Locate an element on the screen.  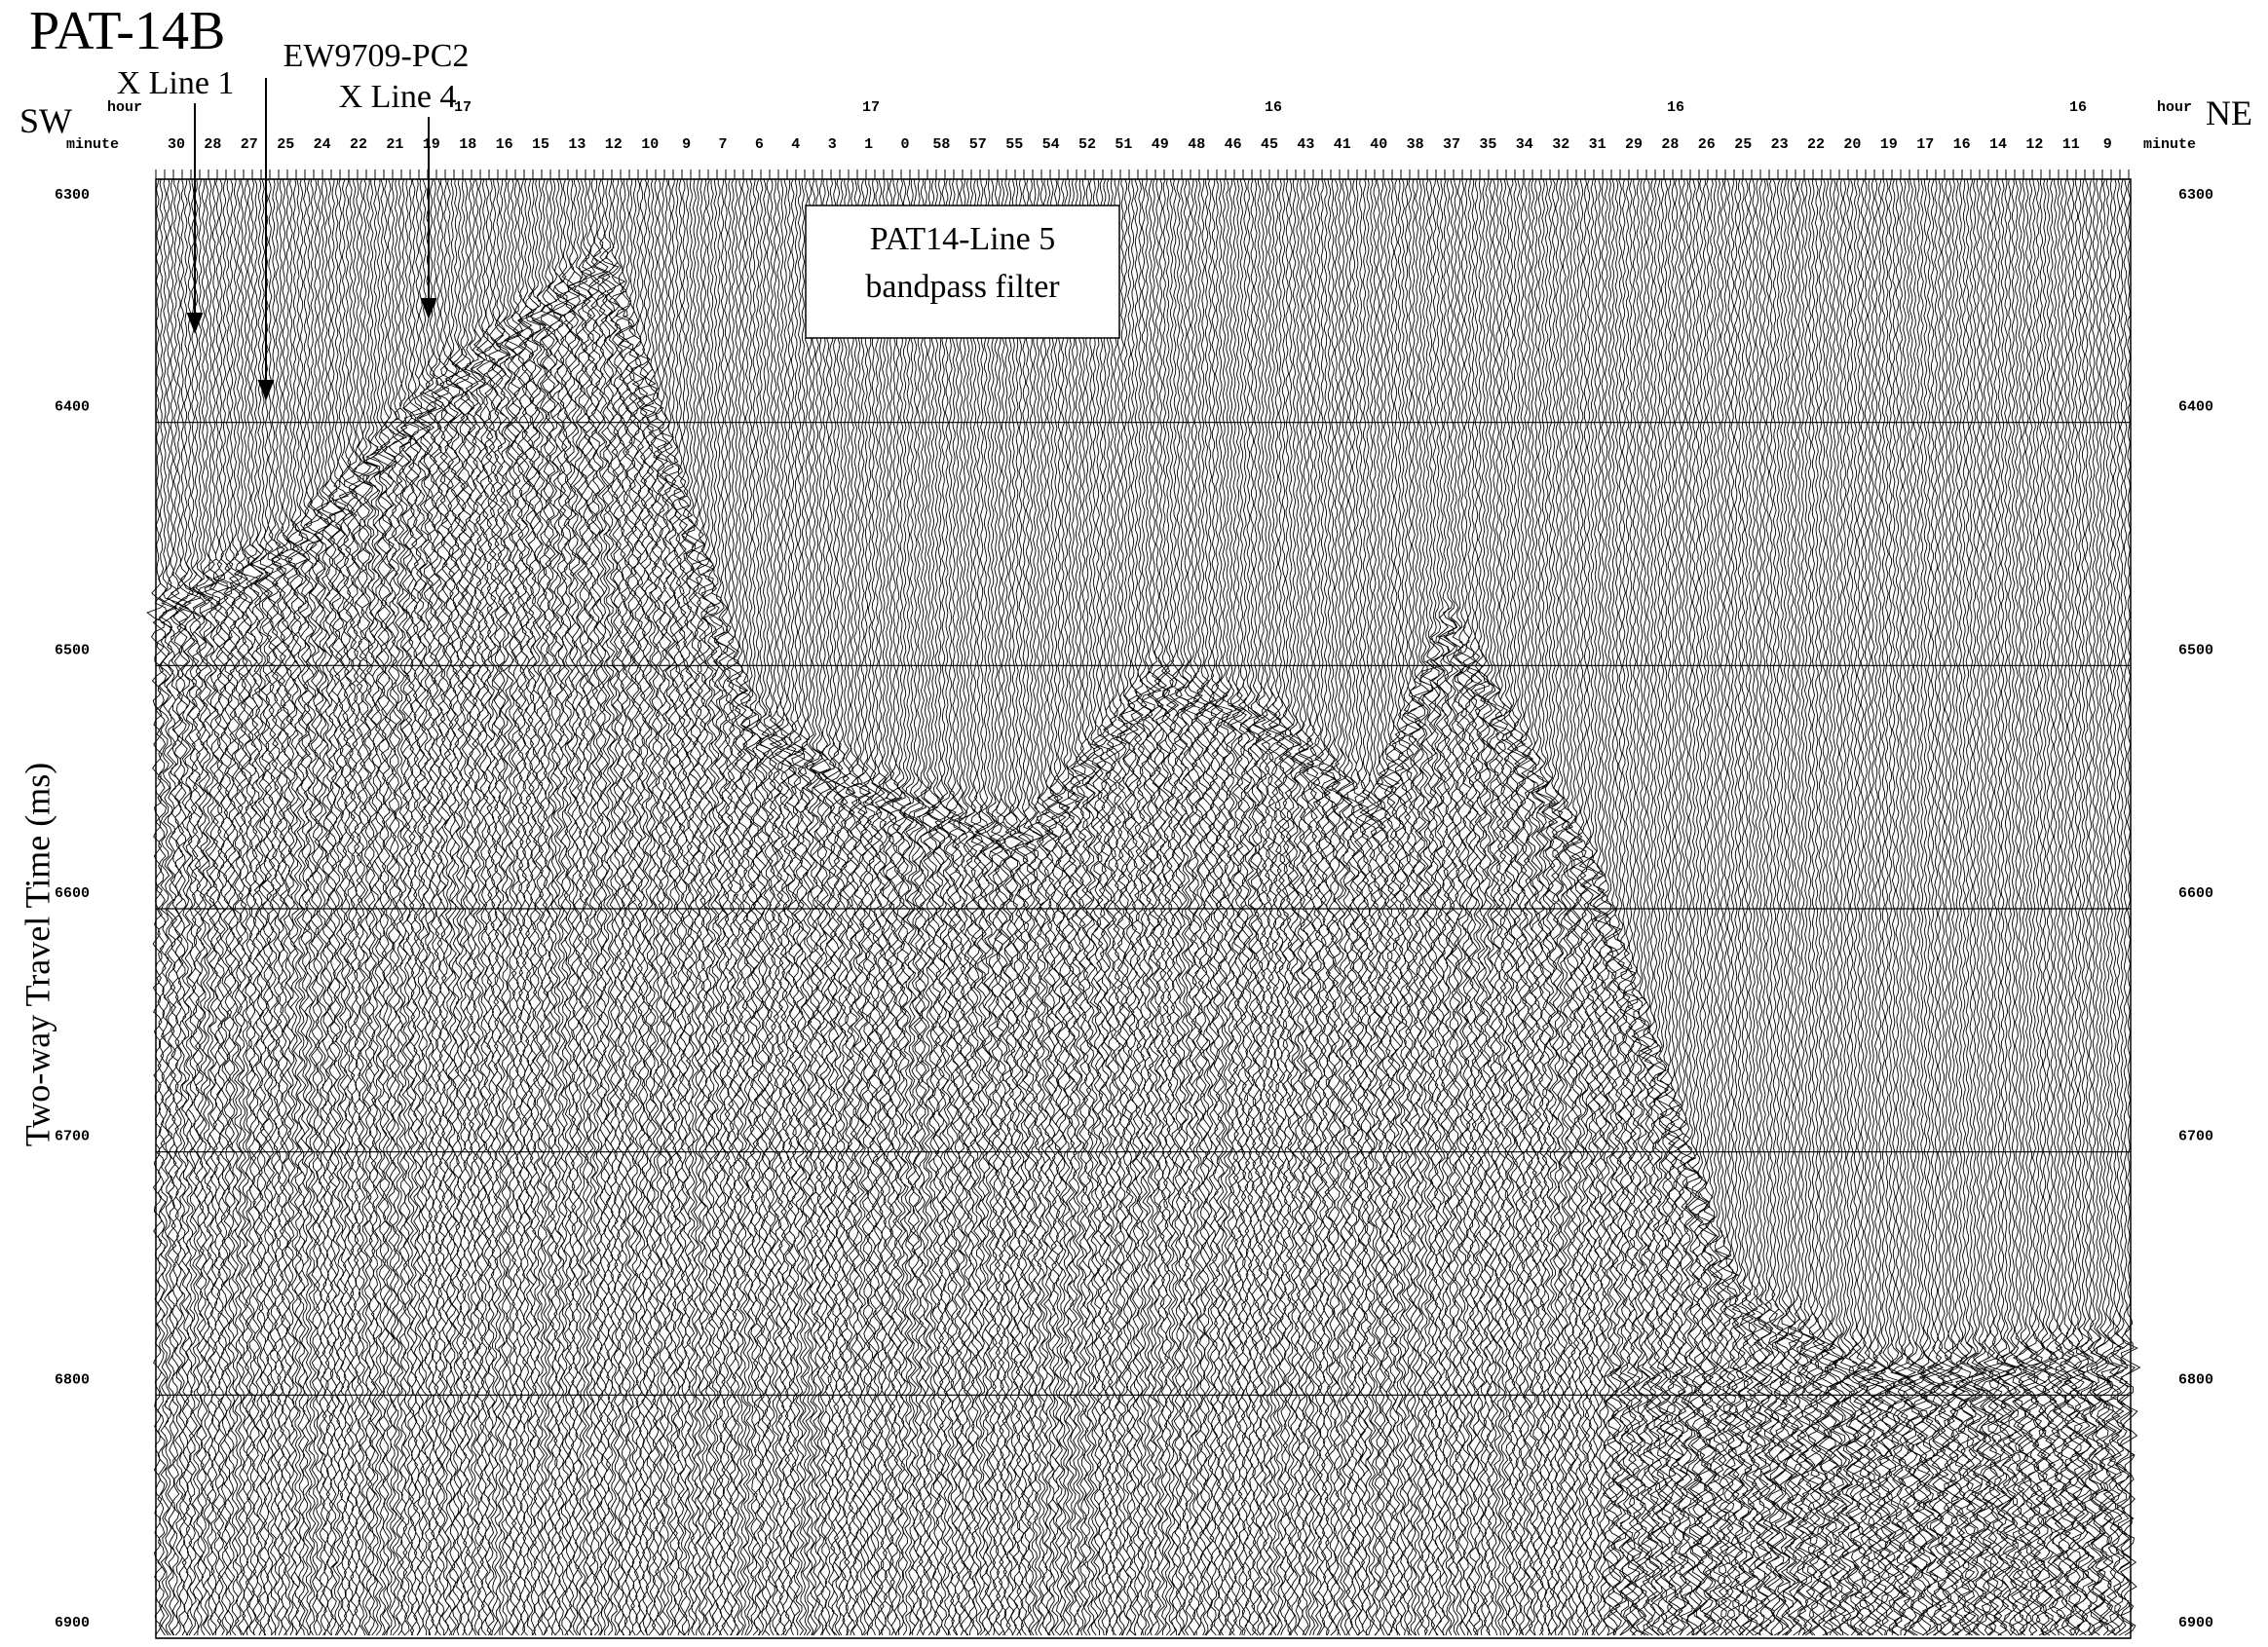
minute-tick-label: 38 is located at coordinates (1415, 144).